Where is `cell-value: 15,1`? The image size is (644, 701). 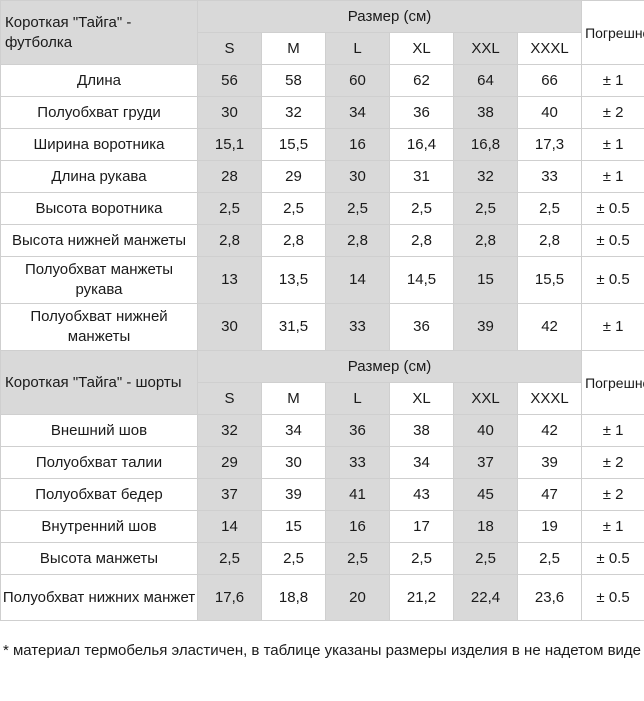 cell-value: 15,1 is located at coordinates (229, 144).